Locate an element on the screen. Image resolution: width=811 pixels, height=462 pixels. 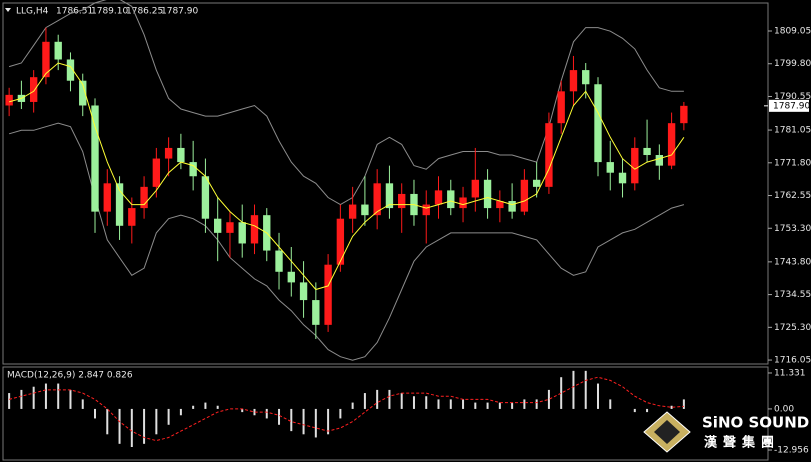
macd-label: MACD(12,26,9) 2.847 0.826 is located at coordinates (70, 376).